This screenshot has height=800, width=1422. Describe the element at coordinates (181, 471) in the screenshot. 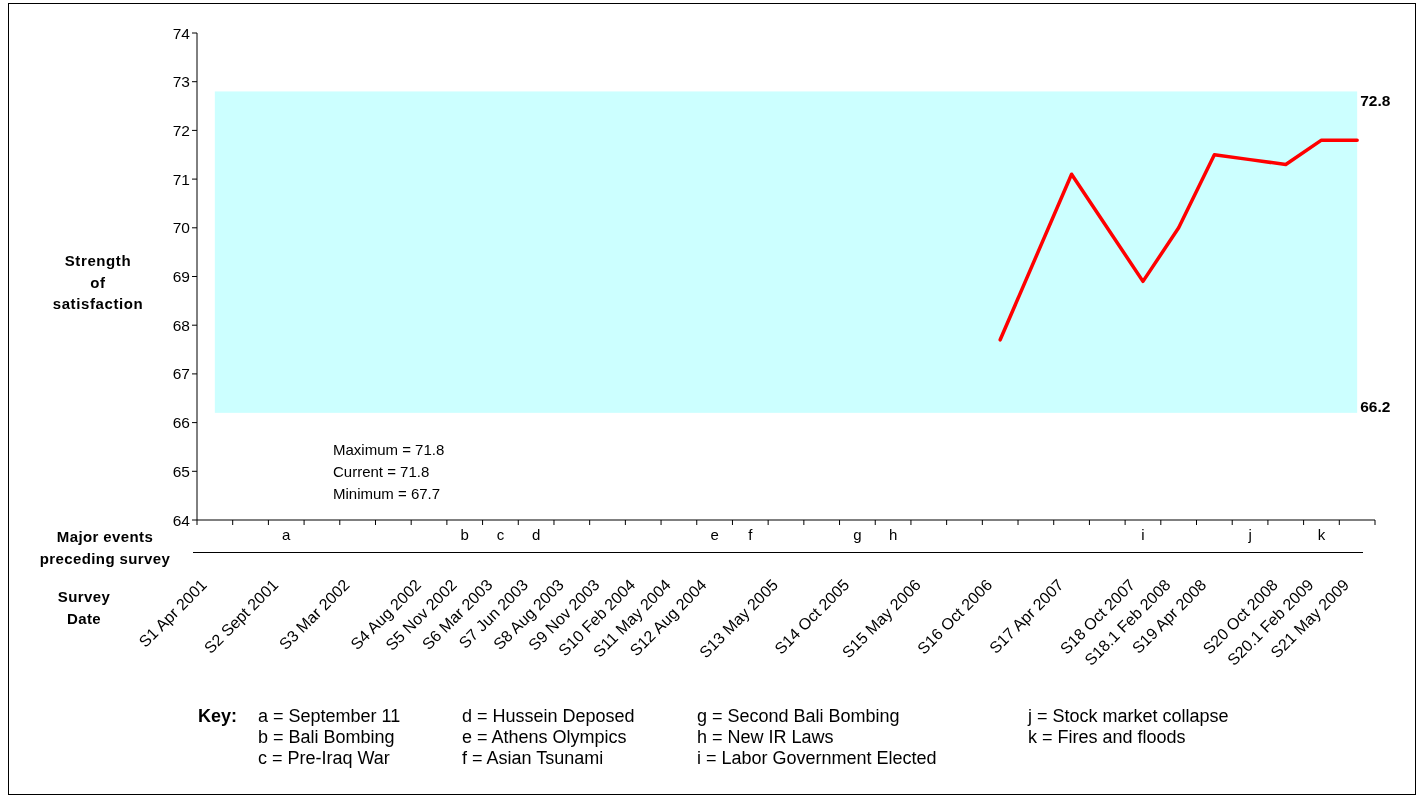

I see `y-tick-label: 65` at that location.